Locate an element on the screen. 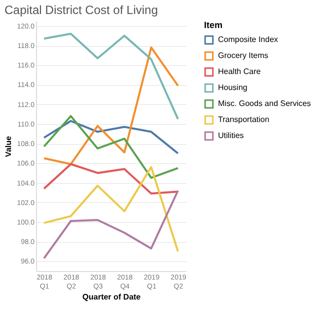 Image resolution: width=324 pixels, height=324 pixels. legend-label: Grocery Items is located at coordinates (243, 55).